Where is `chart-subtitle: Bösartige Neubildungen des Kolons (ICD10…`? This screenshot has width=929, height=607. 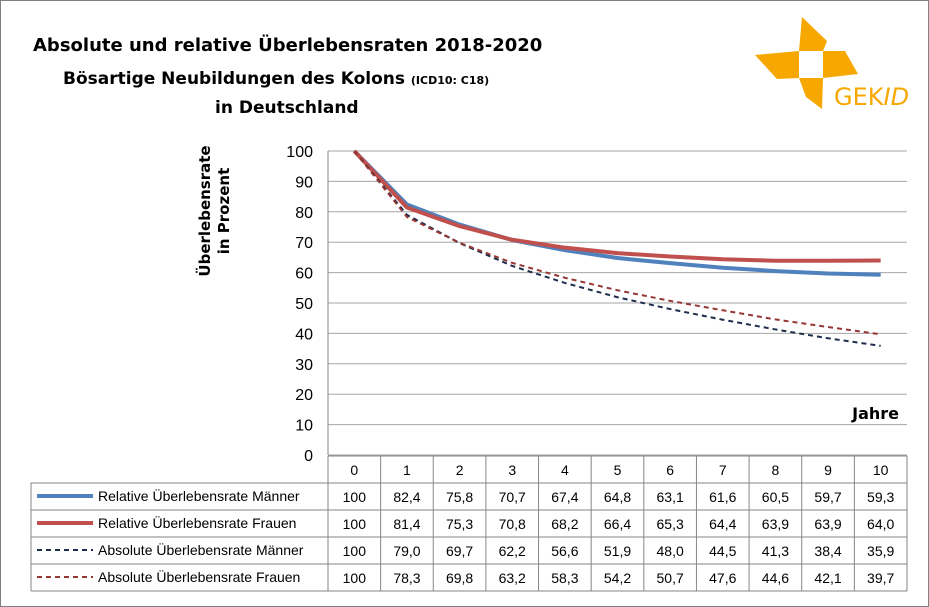
chart-subtitle: Bösartige Neubildungen des Kolons (ICD10… is located at coordinates (276, 79).